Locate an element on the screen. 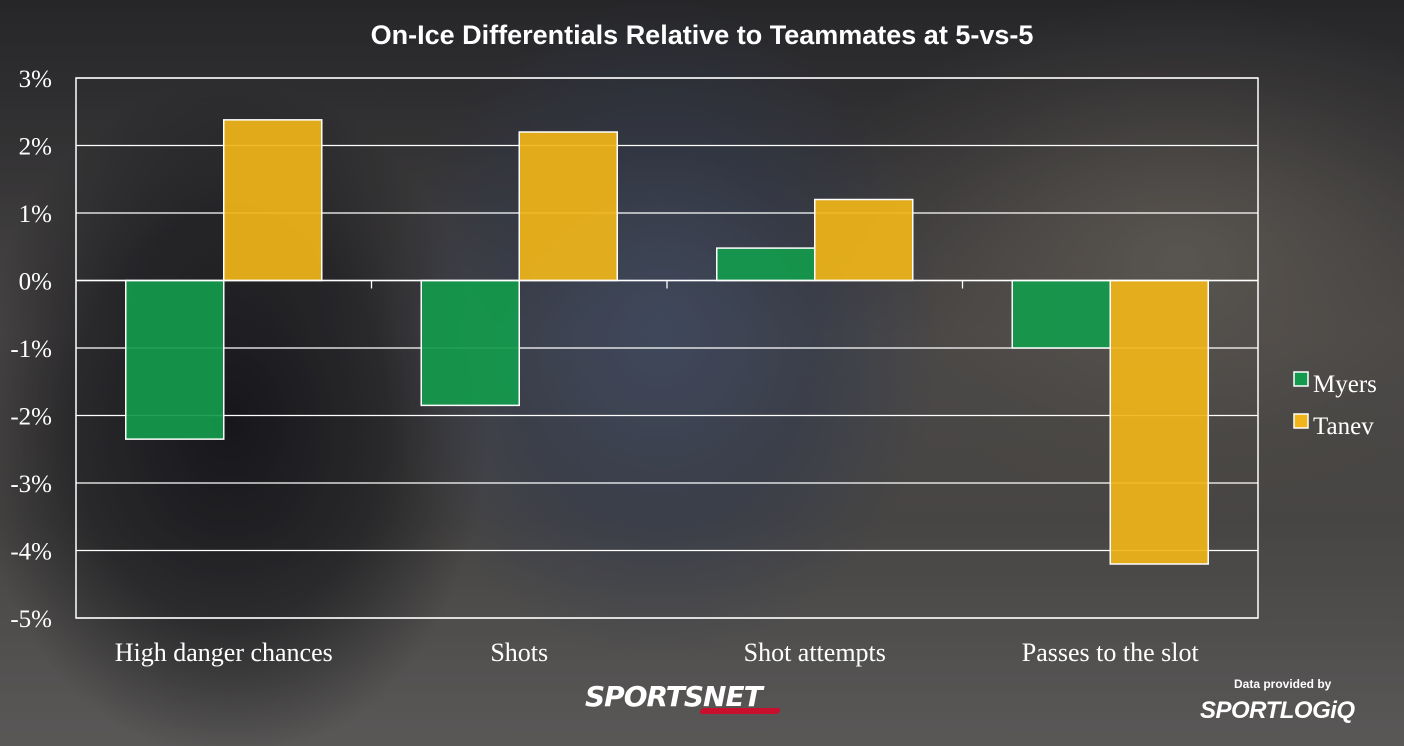 Image resolution: width=1404 pixels, height=746 pixels. y-tick-label: 2% is located at coordinates (35, 147).